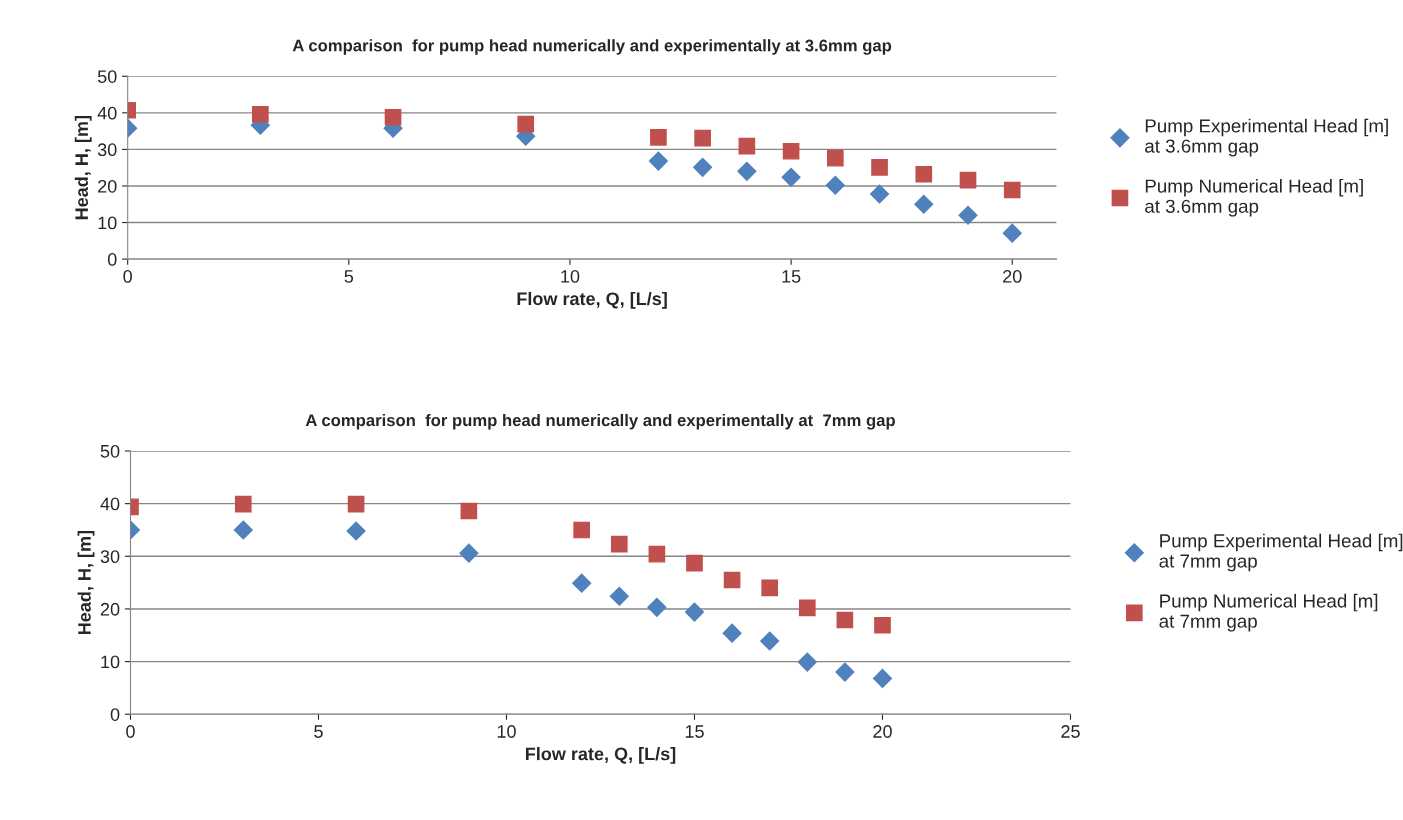 The width and height of the screenshot is (1403, 820). I want to click on legend-label: Pump Experimental Head [m] at 7mm gap, so click(1281, 552).